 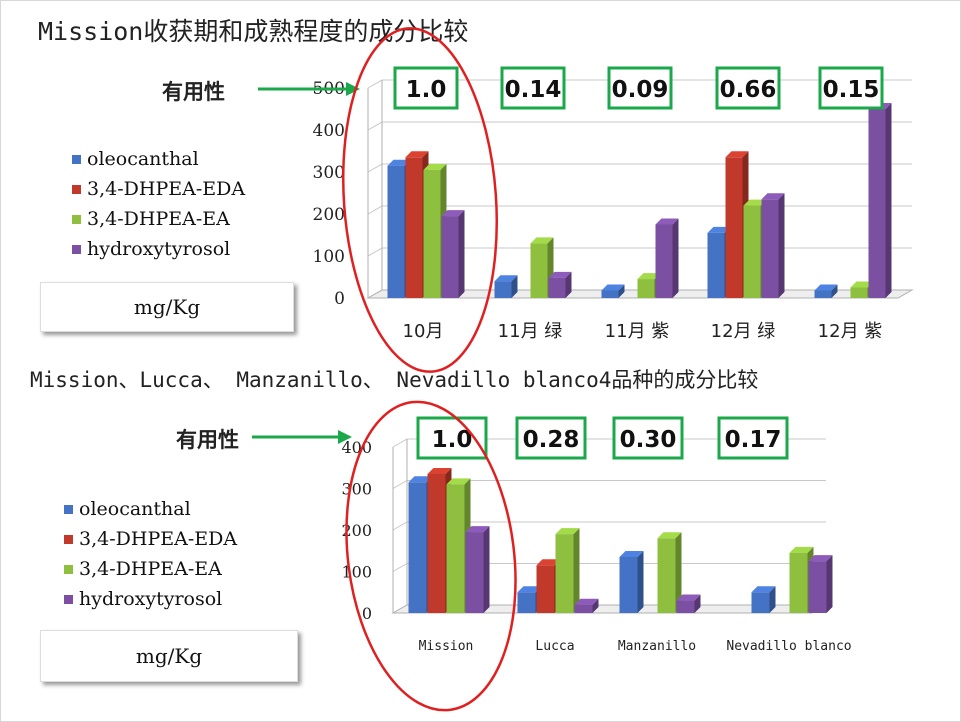 What do you see at coordinates (452, 440) in the screenshot?
I see `usefulness-value: 1.0` at bounding box center [452, 440].